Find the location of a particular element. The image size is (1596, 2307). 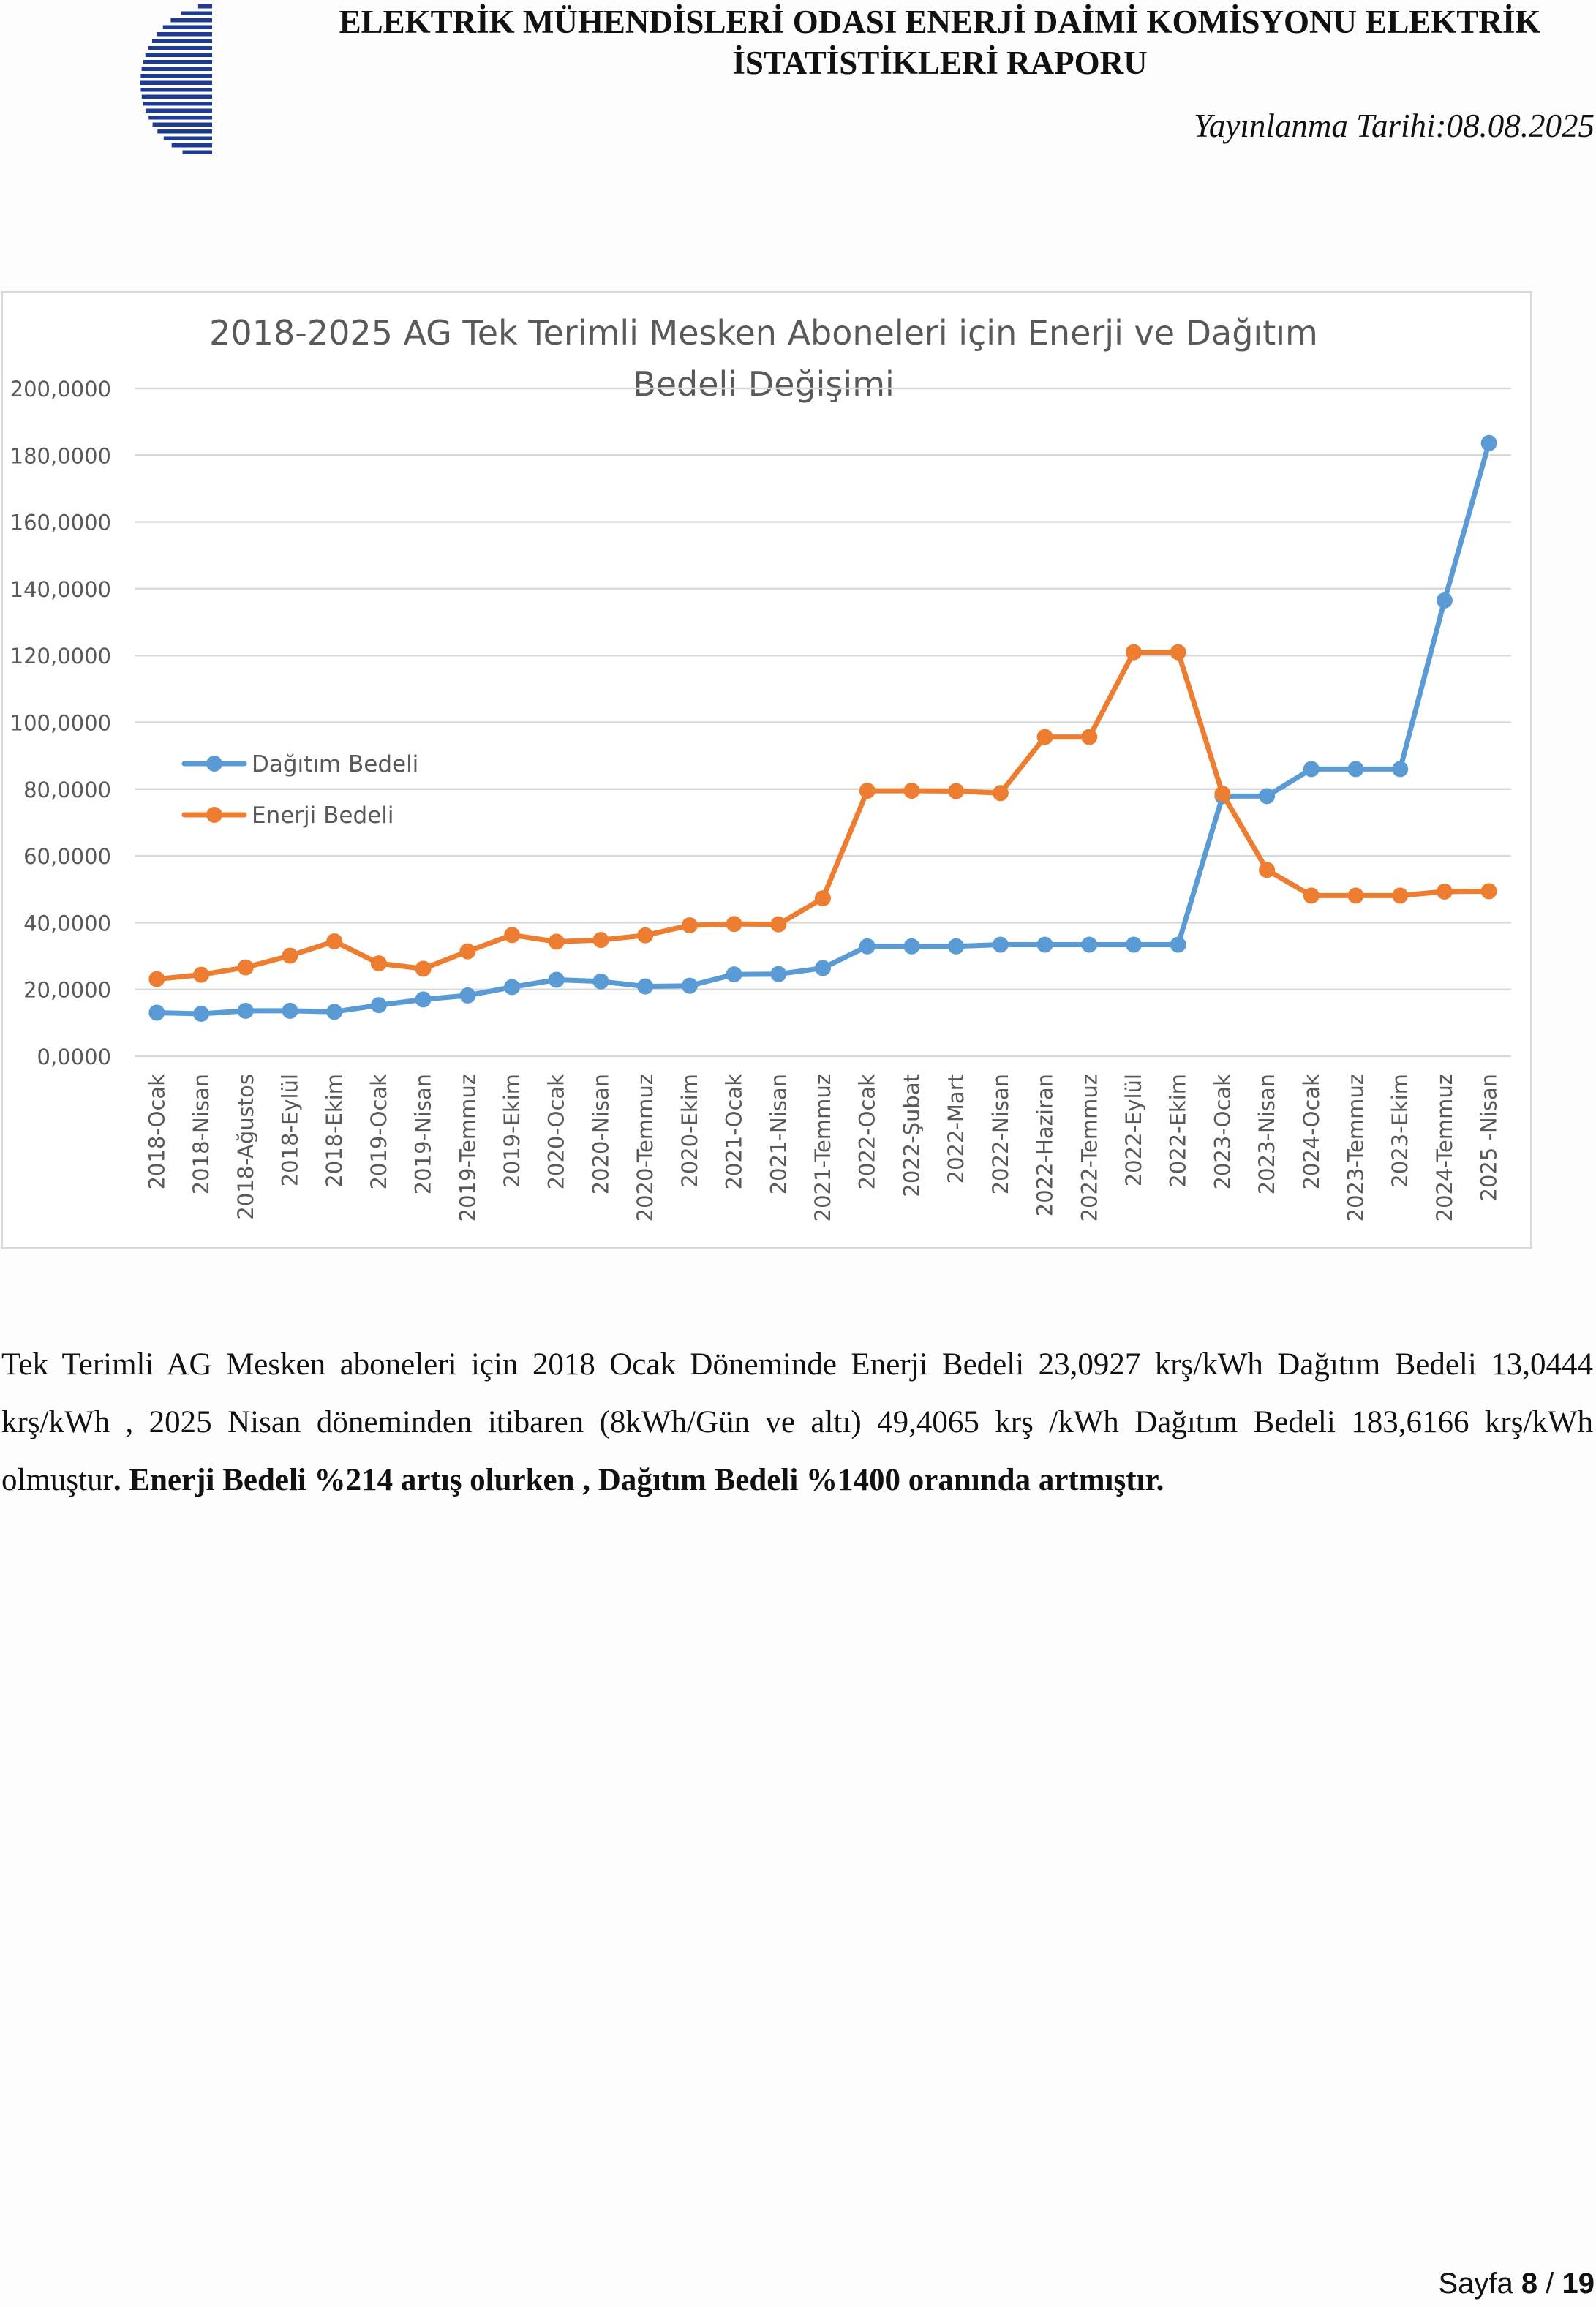

x-tick-label: 2023-Nisan is located at coordinates (1267, 1134).